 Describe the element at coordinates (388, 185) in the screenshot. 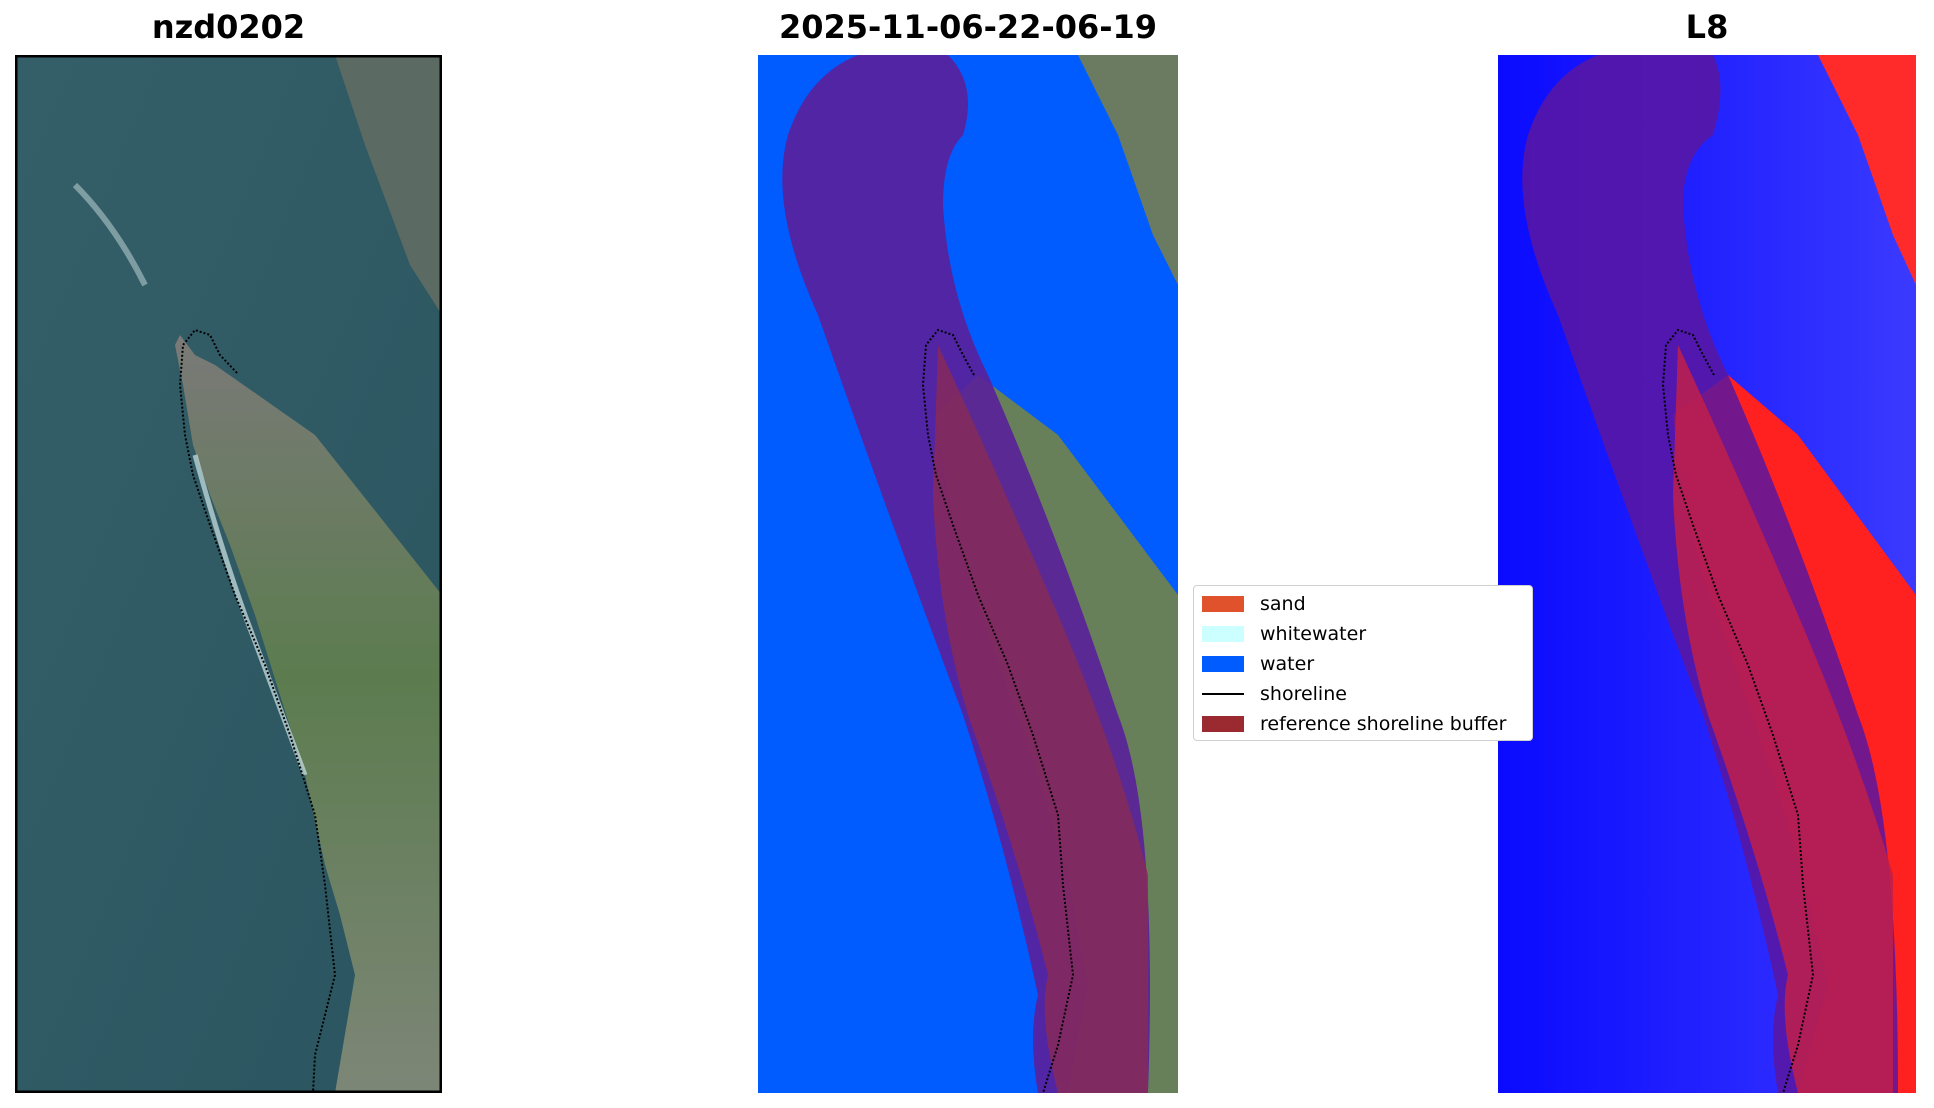

I see `far-coast` at that location.